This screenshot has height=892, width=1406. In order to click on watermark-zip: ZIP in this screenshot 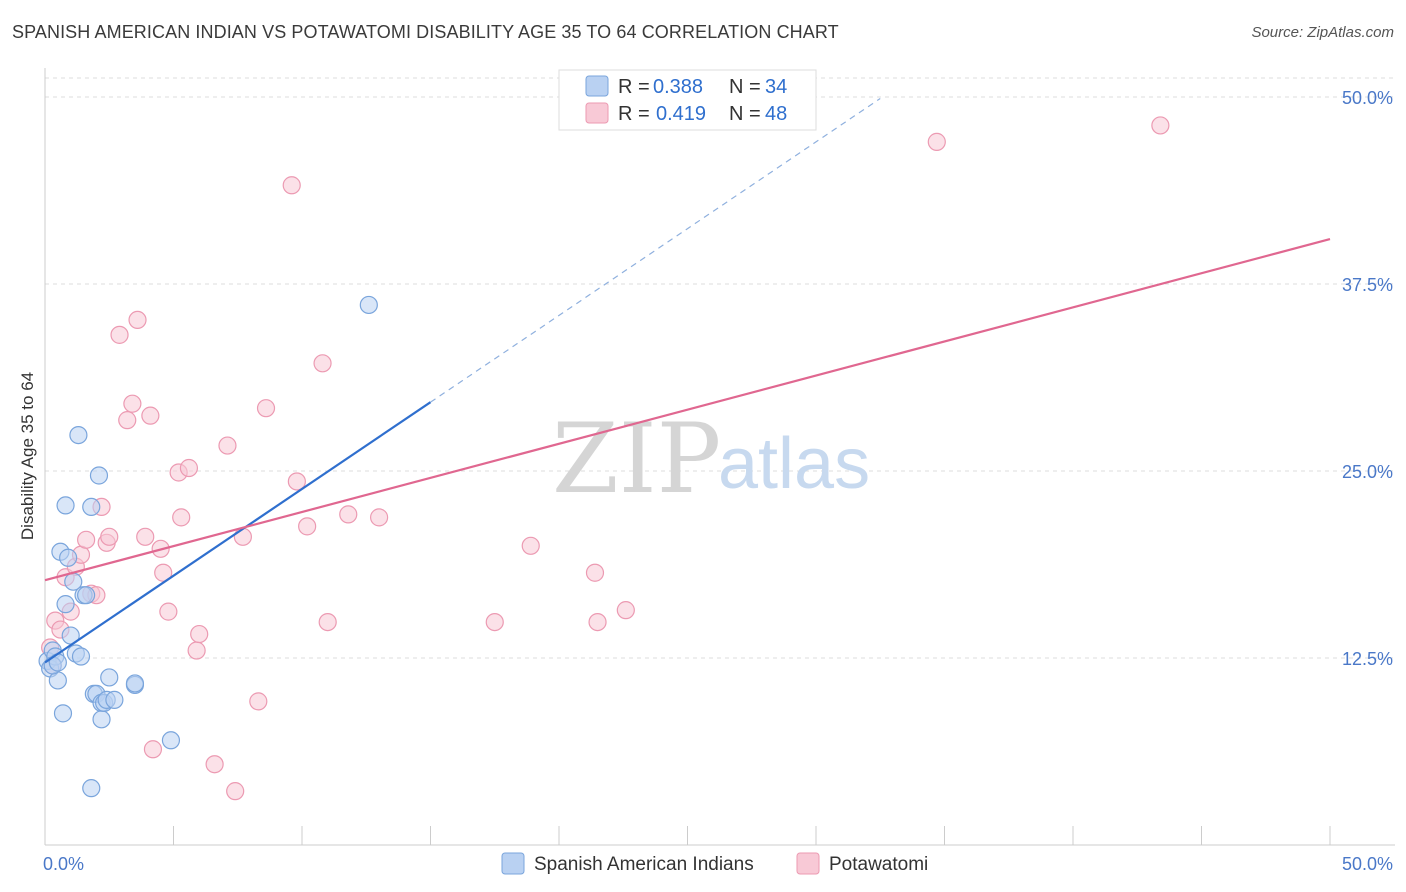, I will do `click(636, 459)`.